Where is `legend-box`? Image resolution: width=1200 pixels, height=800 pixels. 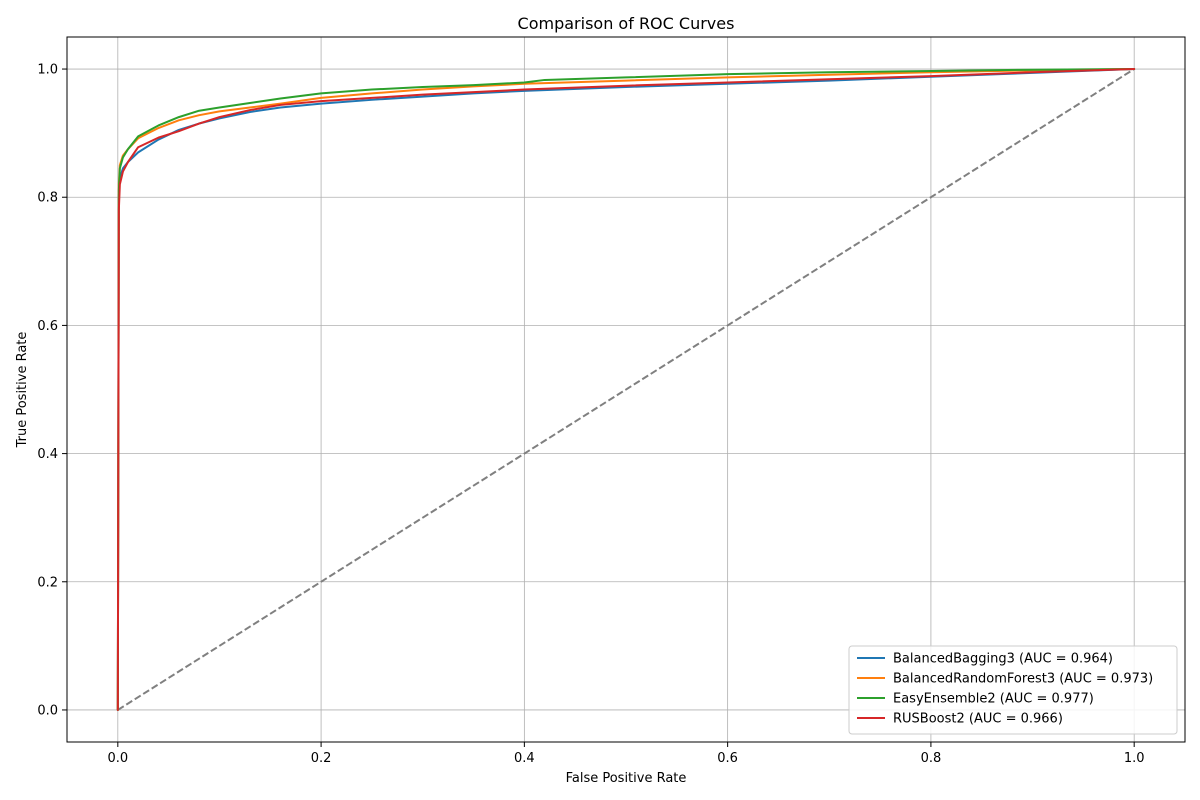 legend-box is located at coordinates (1013, 690).